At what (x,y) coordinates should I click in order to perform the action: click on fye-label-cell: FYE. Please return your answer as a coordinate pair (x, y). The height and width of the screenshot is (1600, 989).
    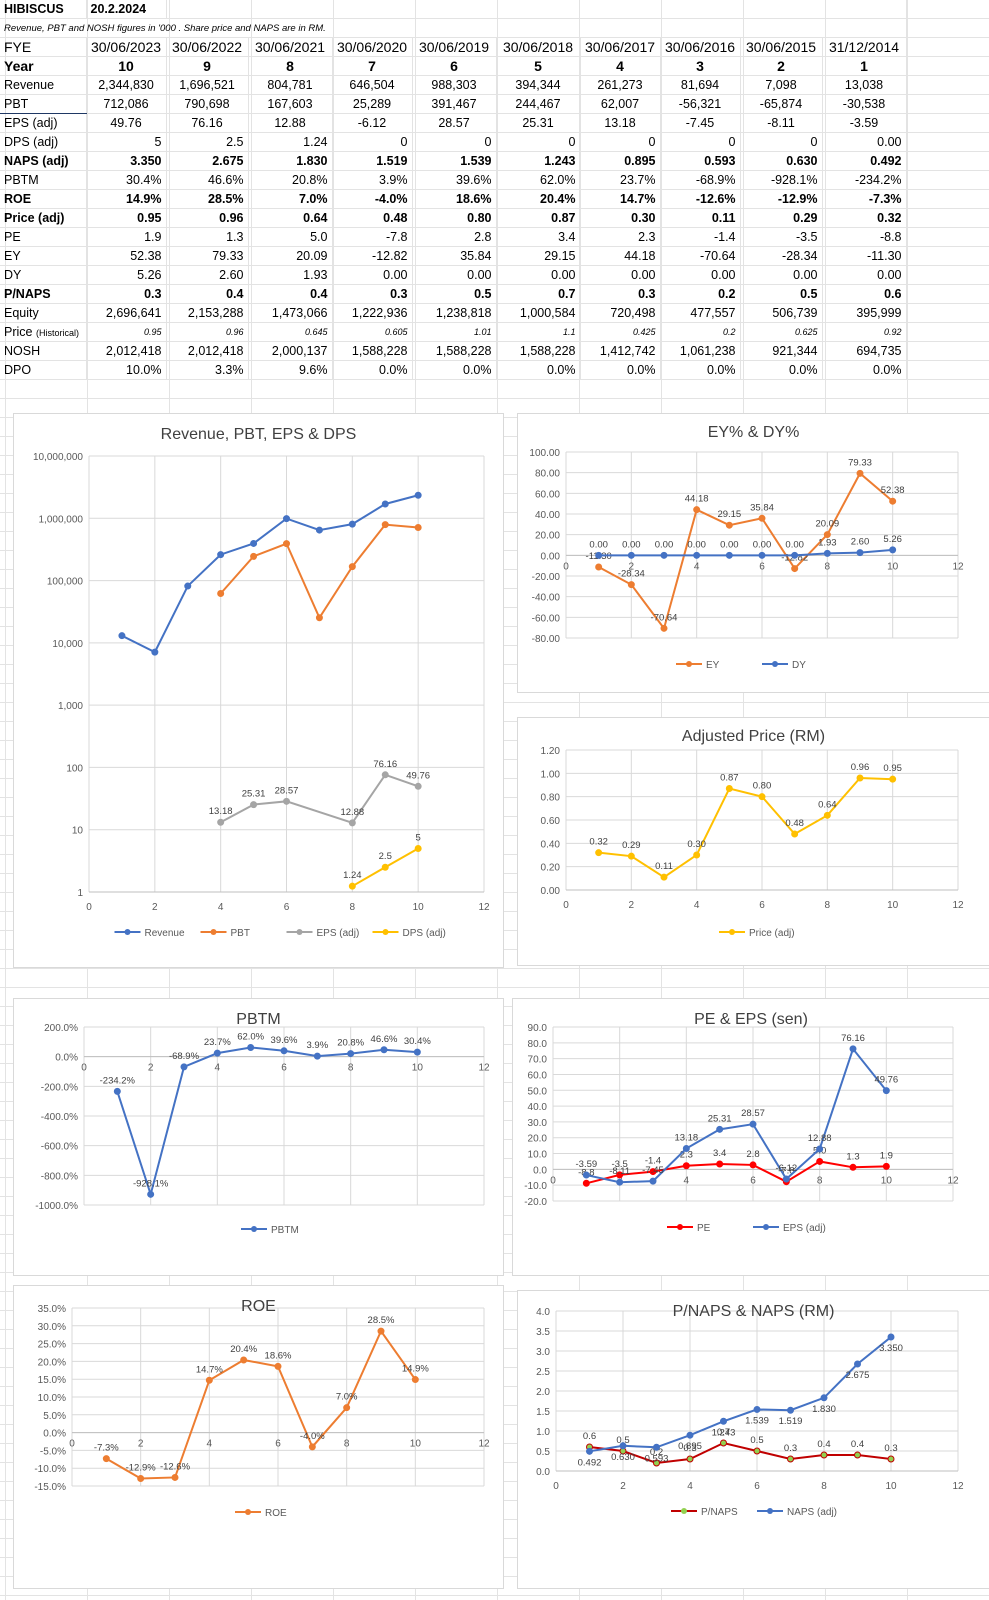
    Looking at the image, I should click on (43, 47).